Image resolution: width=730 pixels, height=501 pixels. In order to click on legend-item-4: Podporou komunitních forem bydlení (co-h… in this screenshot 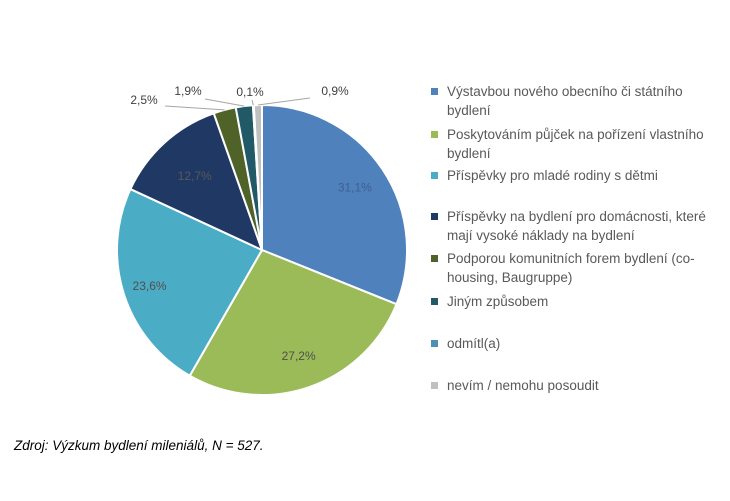, I will do `click(576, 268)`.